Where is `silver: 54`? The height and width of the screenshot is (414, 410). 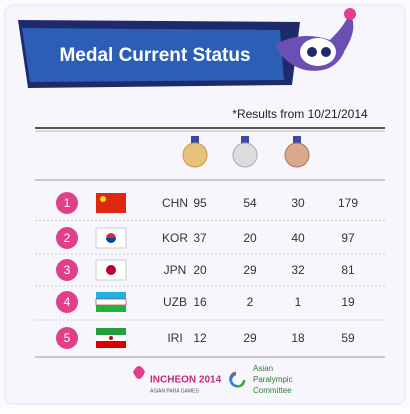 silver: 54 is located at coordinates (250, 203).